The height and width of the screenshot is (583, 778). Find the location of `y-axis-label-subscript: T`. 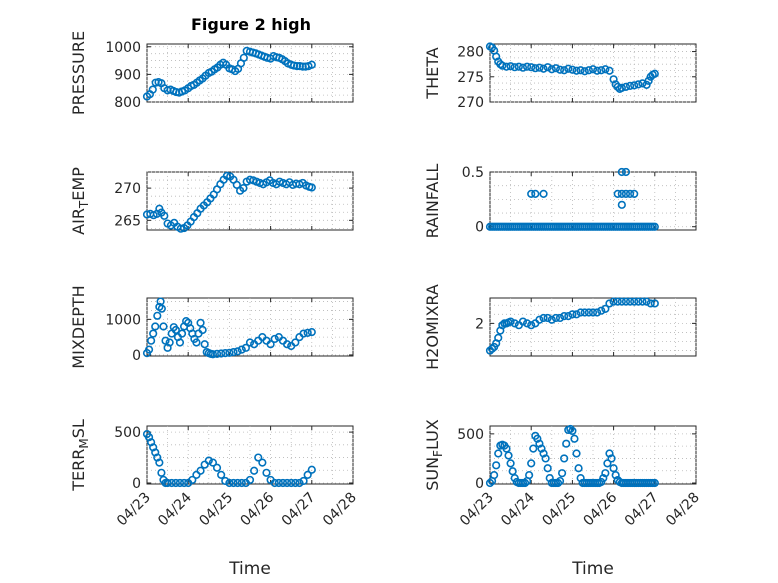

y-axis-label-subscript: T is located at coordinates (84, 204).